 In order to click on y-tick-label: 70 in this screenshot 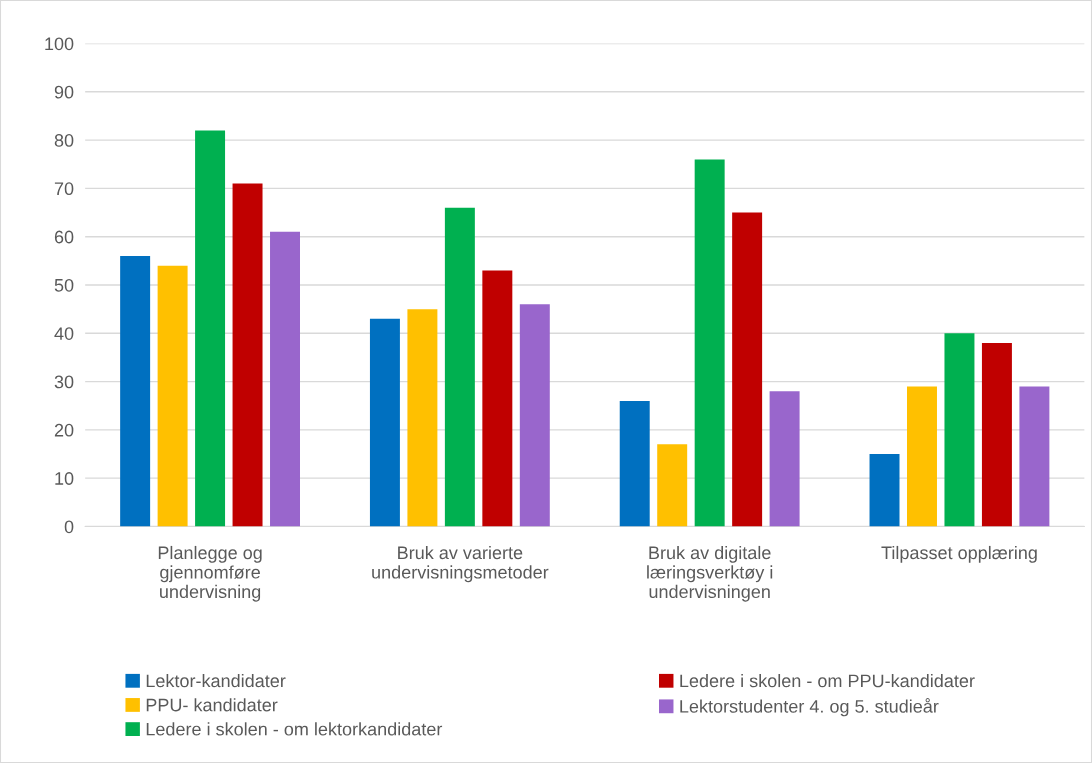, I will do `click(64, 189)`.